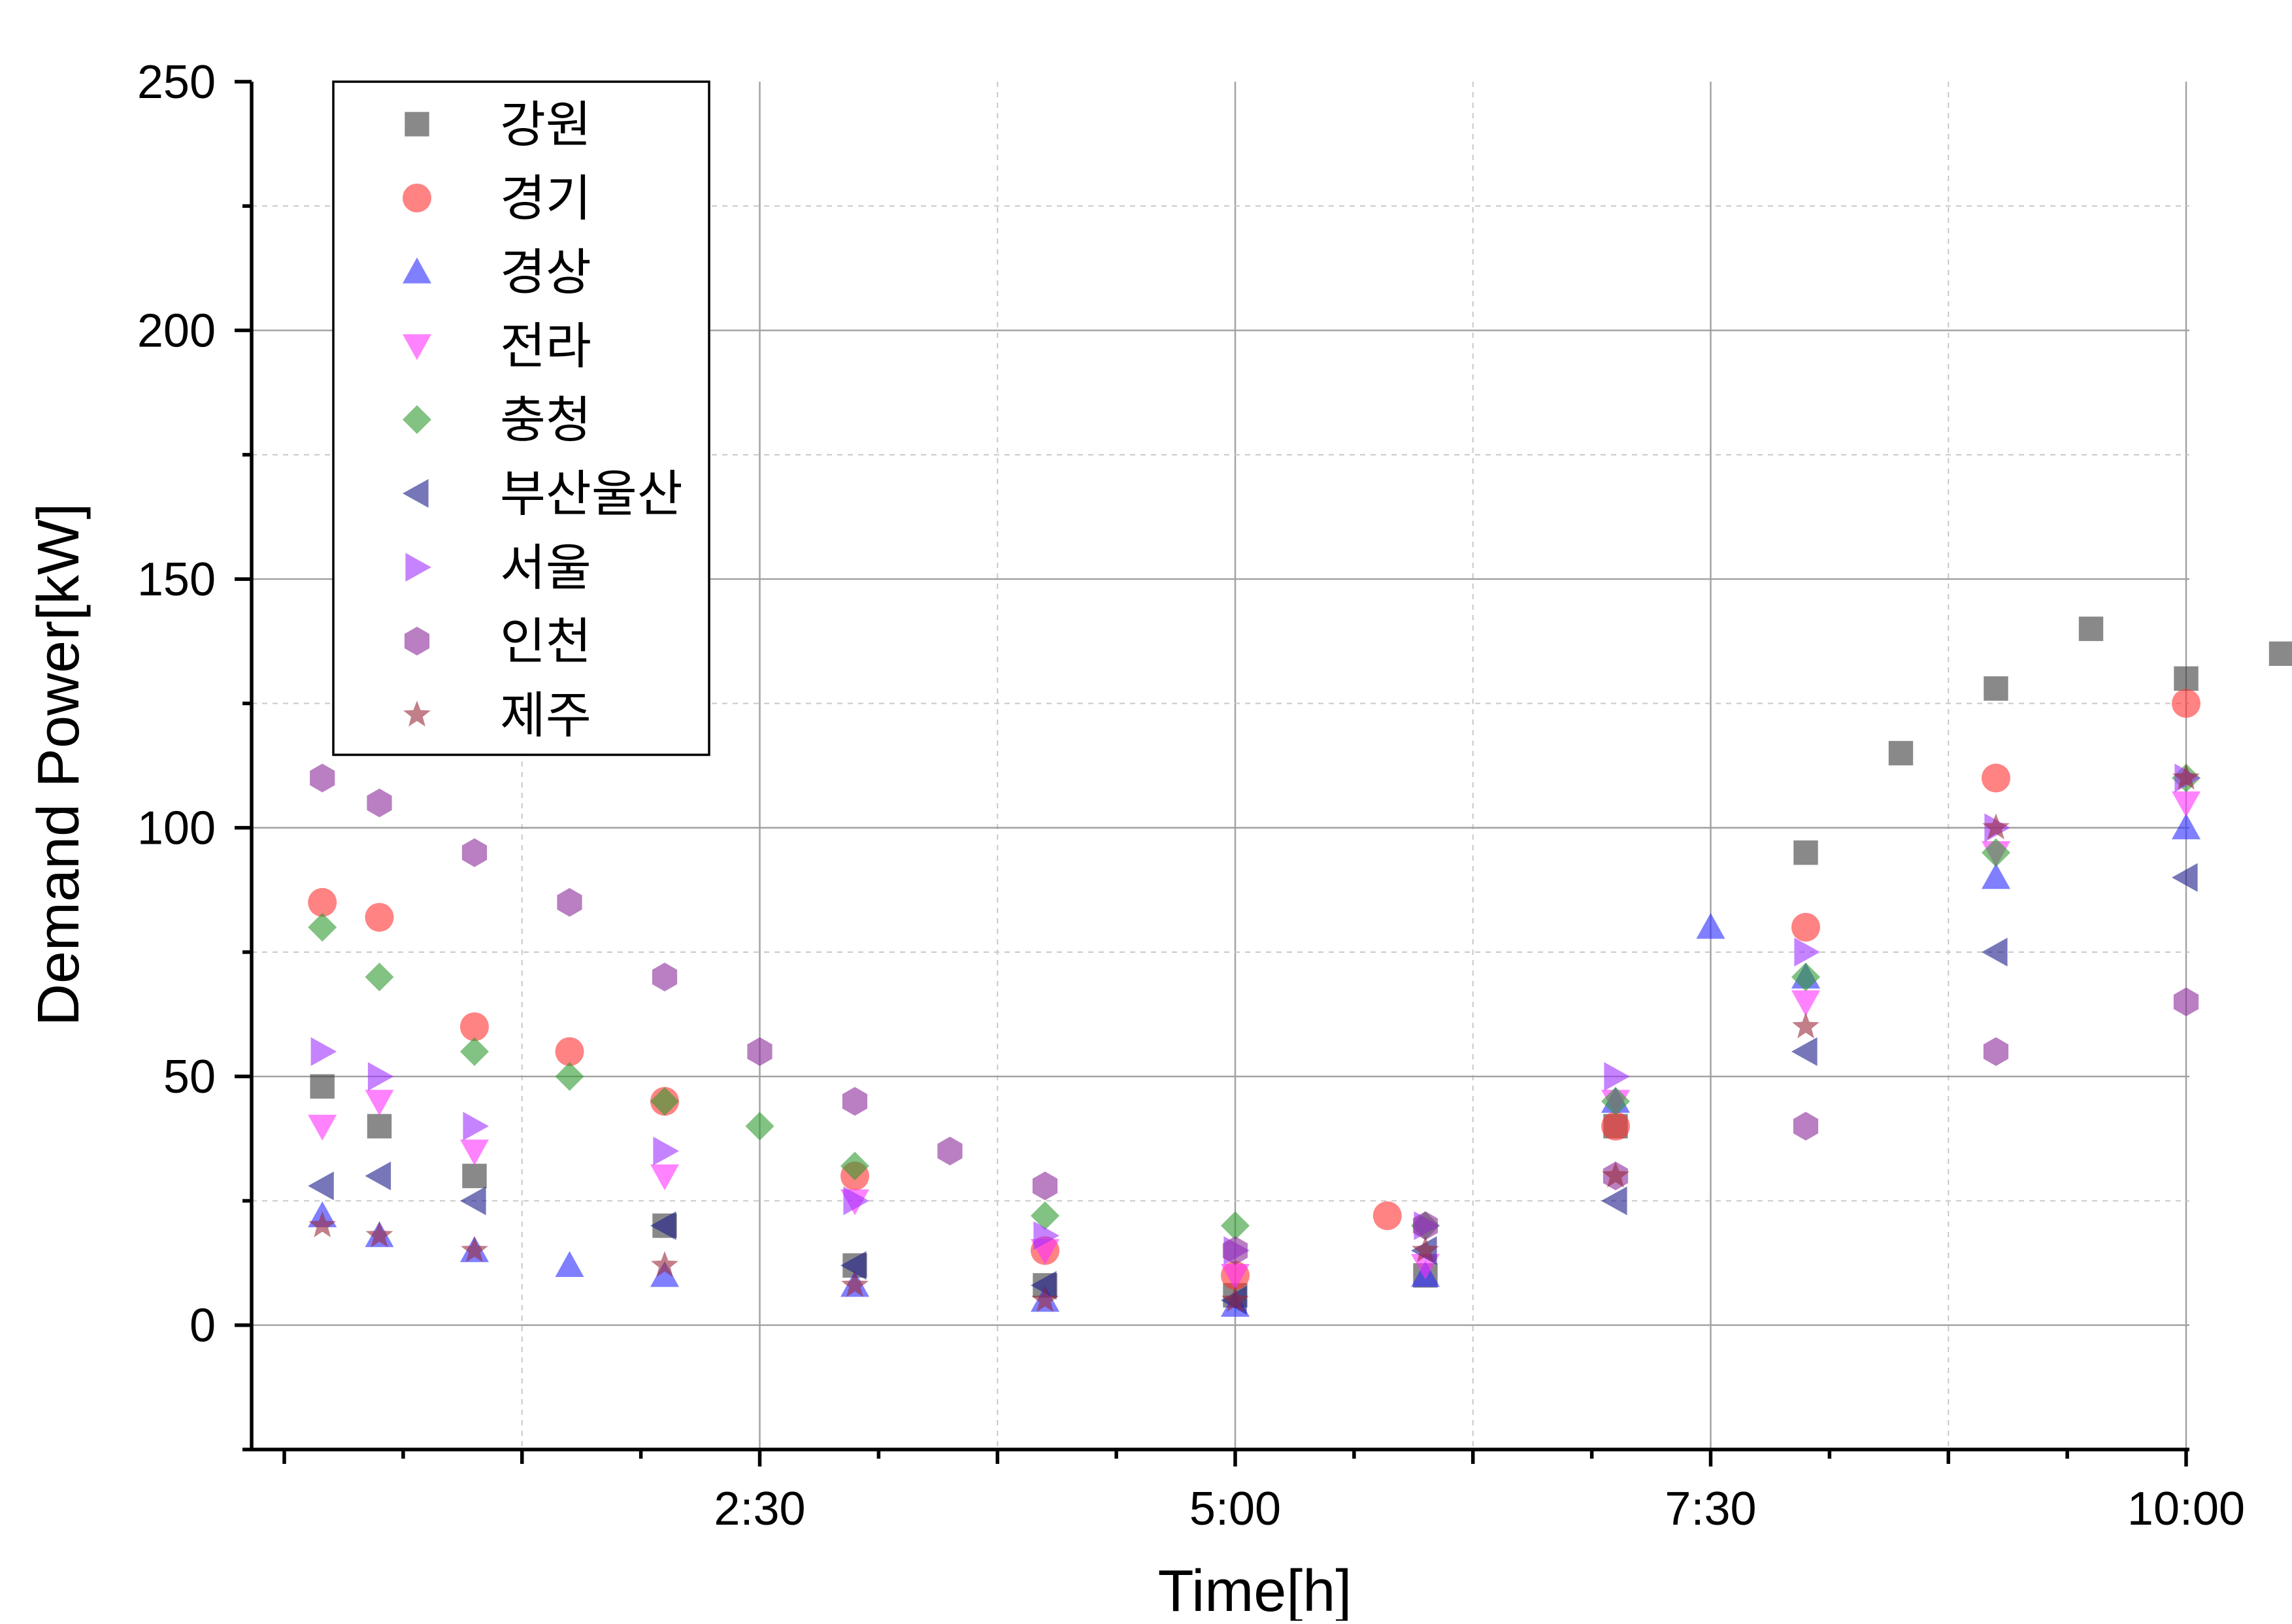 This screenshot has width=2292, height=1624. What do you see at coordinates (59, 765) in the screenshot?
I see `y-axis-title: Demand Power[kW]` at bounding box center [59, 765].